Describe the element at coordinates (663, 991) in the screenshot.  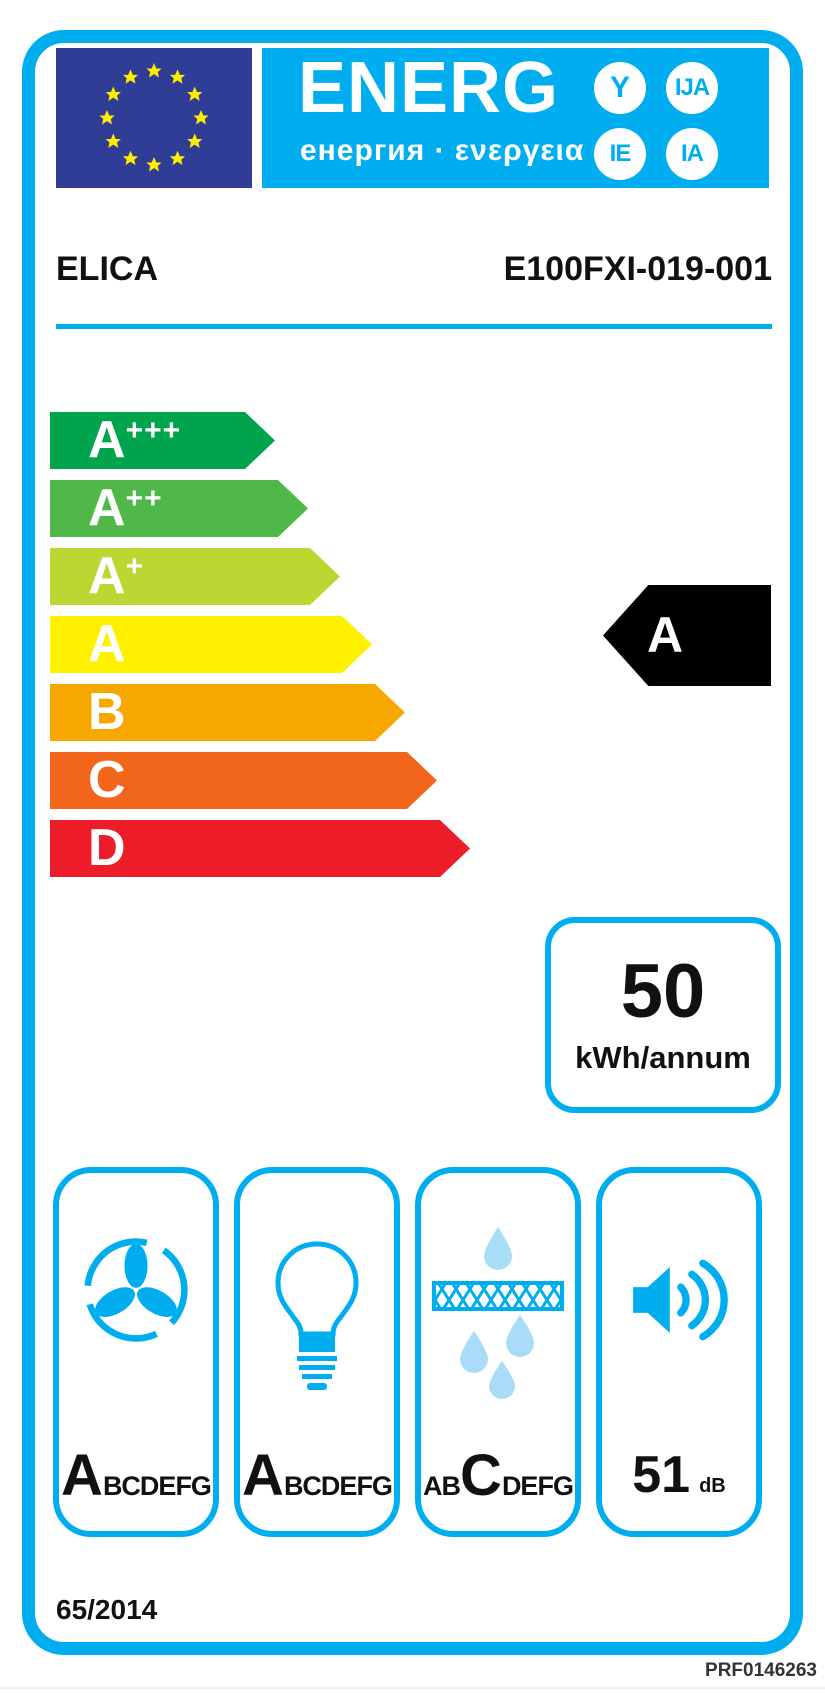
I see `annual-energy-value: 50` at that location.